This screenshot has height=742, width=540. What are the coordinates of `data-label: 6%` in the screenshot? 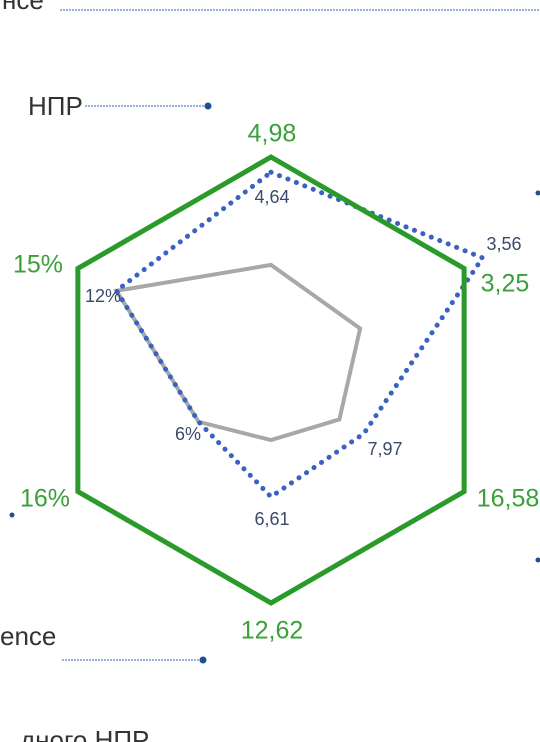 It's located at (188, 434).